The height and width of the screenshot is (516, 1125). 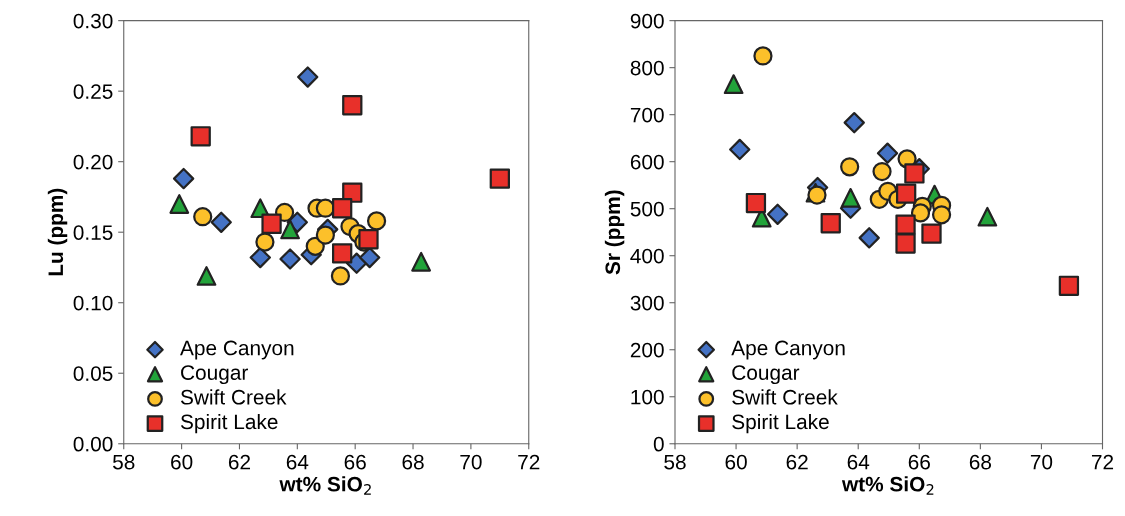 What do you see at coordinates (93, 21) in the screenshot?
I see `y-tick-label: 0.30` at bounding box center [93, 21].